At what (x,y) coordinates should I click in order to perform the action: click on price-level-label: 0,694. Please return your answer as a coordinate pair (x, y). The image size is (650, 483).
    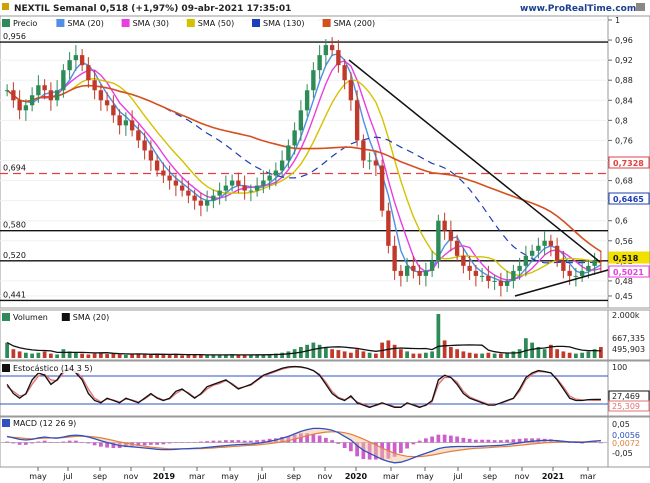
    Looking at the image, I should click on (14, 168).